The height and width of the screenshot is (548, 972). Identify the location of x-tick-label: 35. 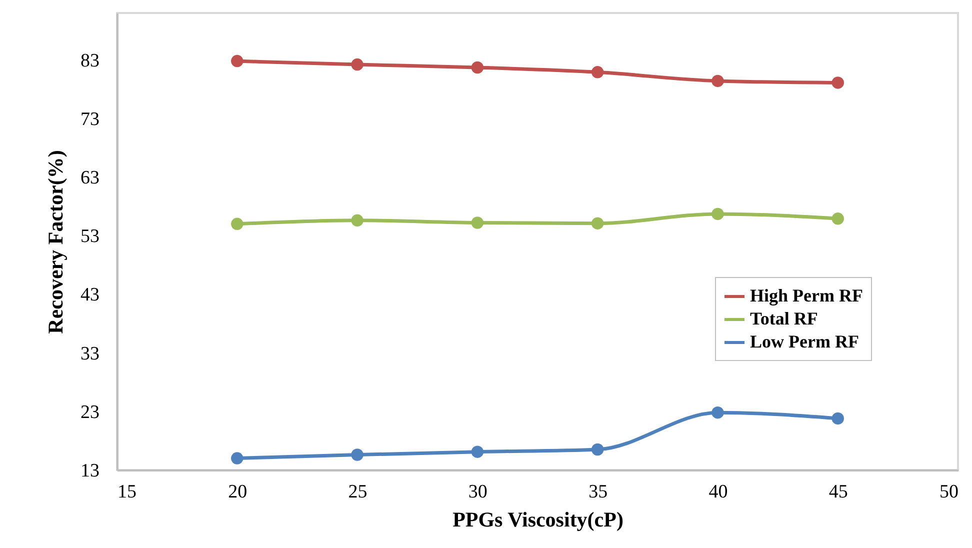
(598, 492).